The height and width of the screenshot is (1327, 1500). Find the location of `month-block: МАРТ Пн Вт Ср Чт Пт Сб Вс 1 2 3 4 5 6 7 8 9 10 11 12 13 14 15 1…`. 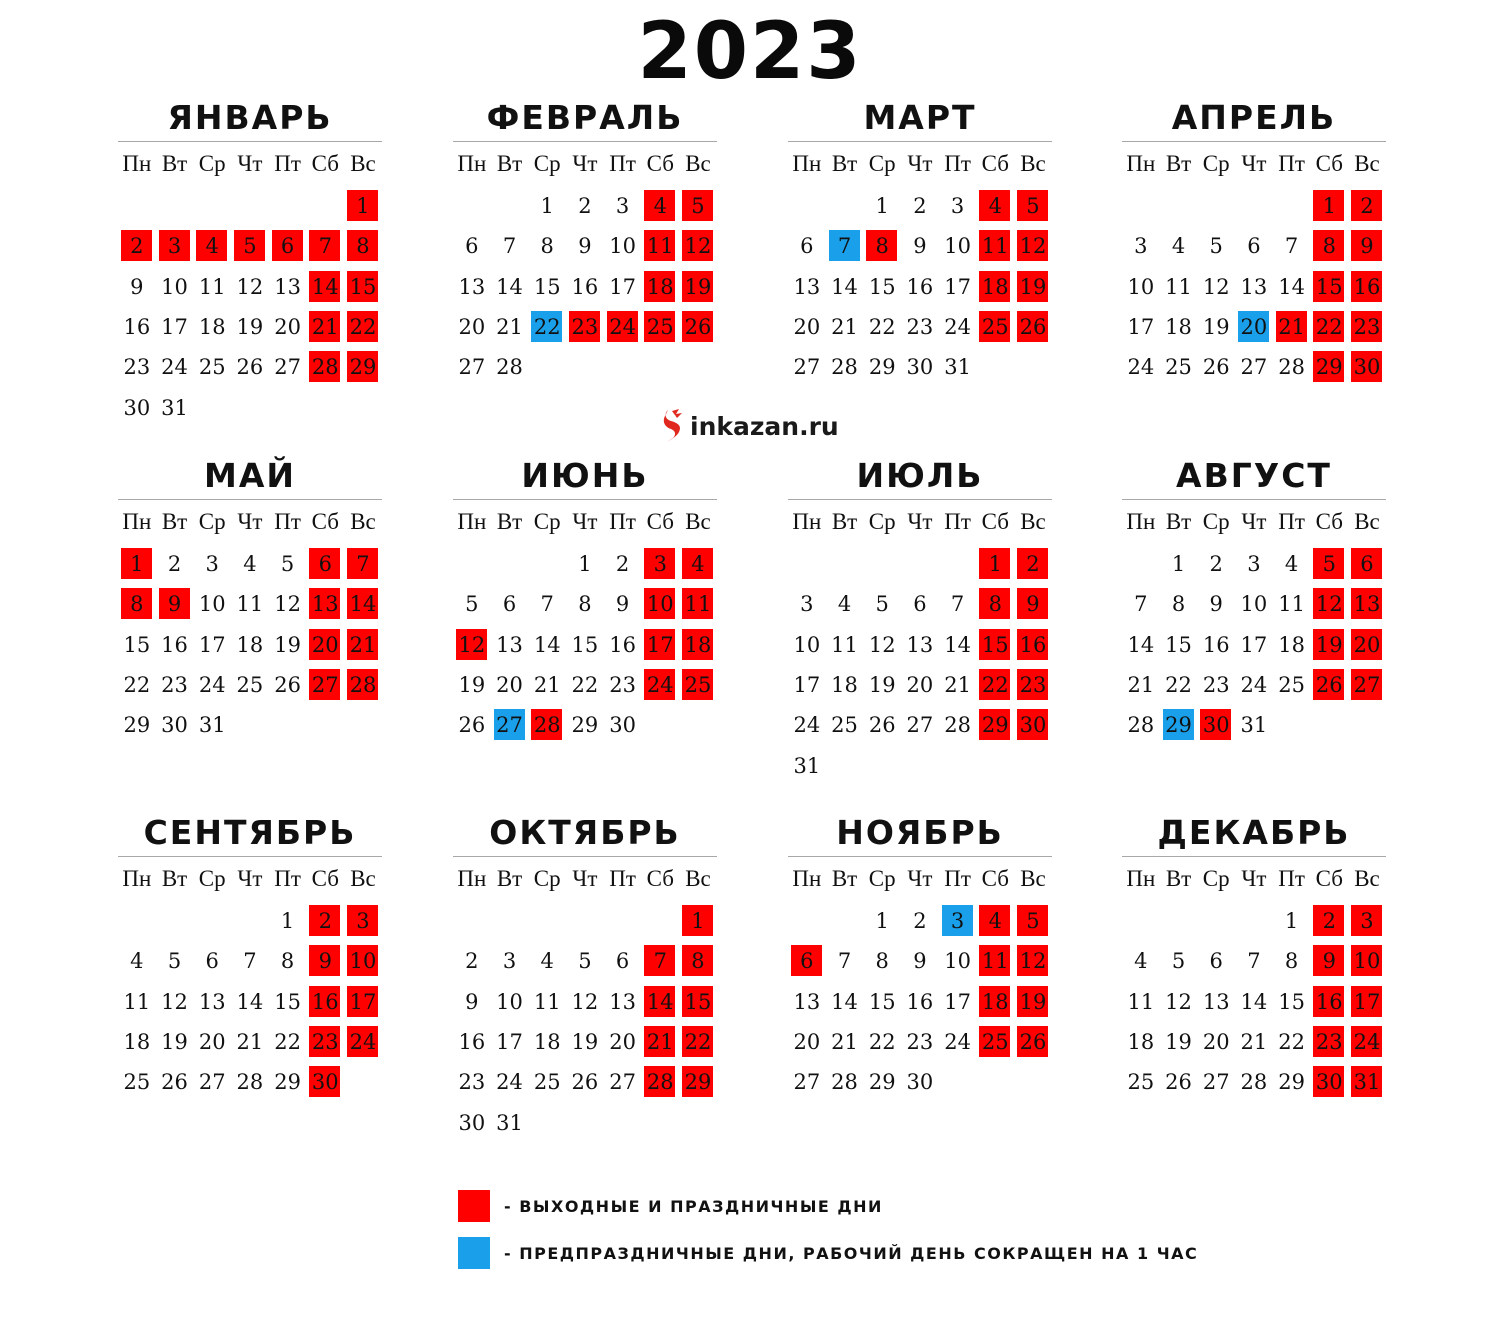

month-block: МАРТ Пн Вт Ср Чт Пт Сб Вс 1 2 3 4 5 6 7 8 9 10 11 12 13 14 15 1… is located at coordinates (920, 242).